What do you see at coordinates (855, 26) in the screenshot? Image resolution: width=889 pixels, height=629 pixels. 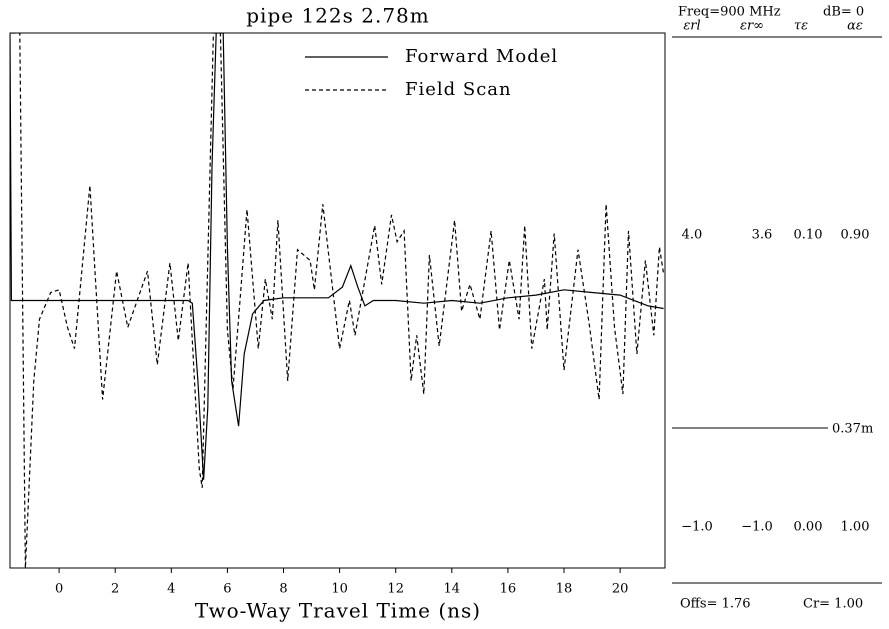 I see `symbol: αε` at bounding box center [855, 26].